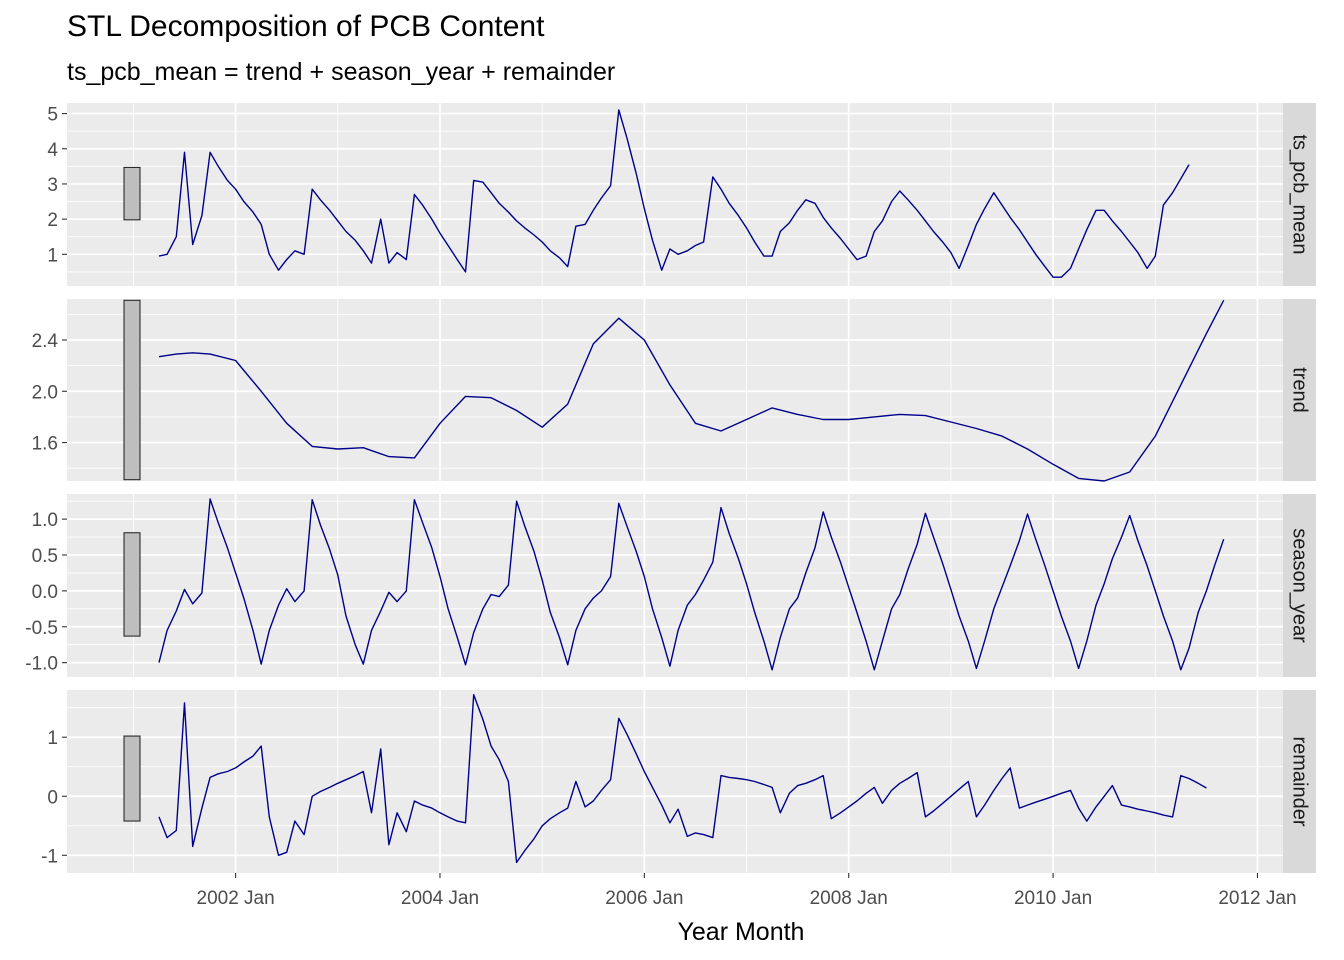 The width and height of the screenshot is (1344, 960). I want to click on panel-trend-strip, so click(1299, 390).